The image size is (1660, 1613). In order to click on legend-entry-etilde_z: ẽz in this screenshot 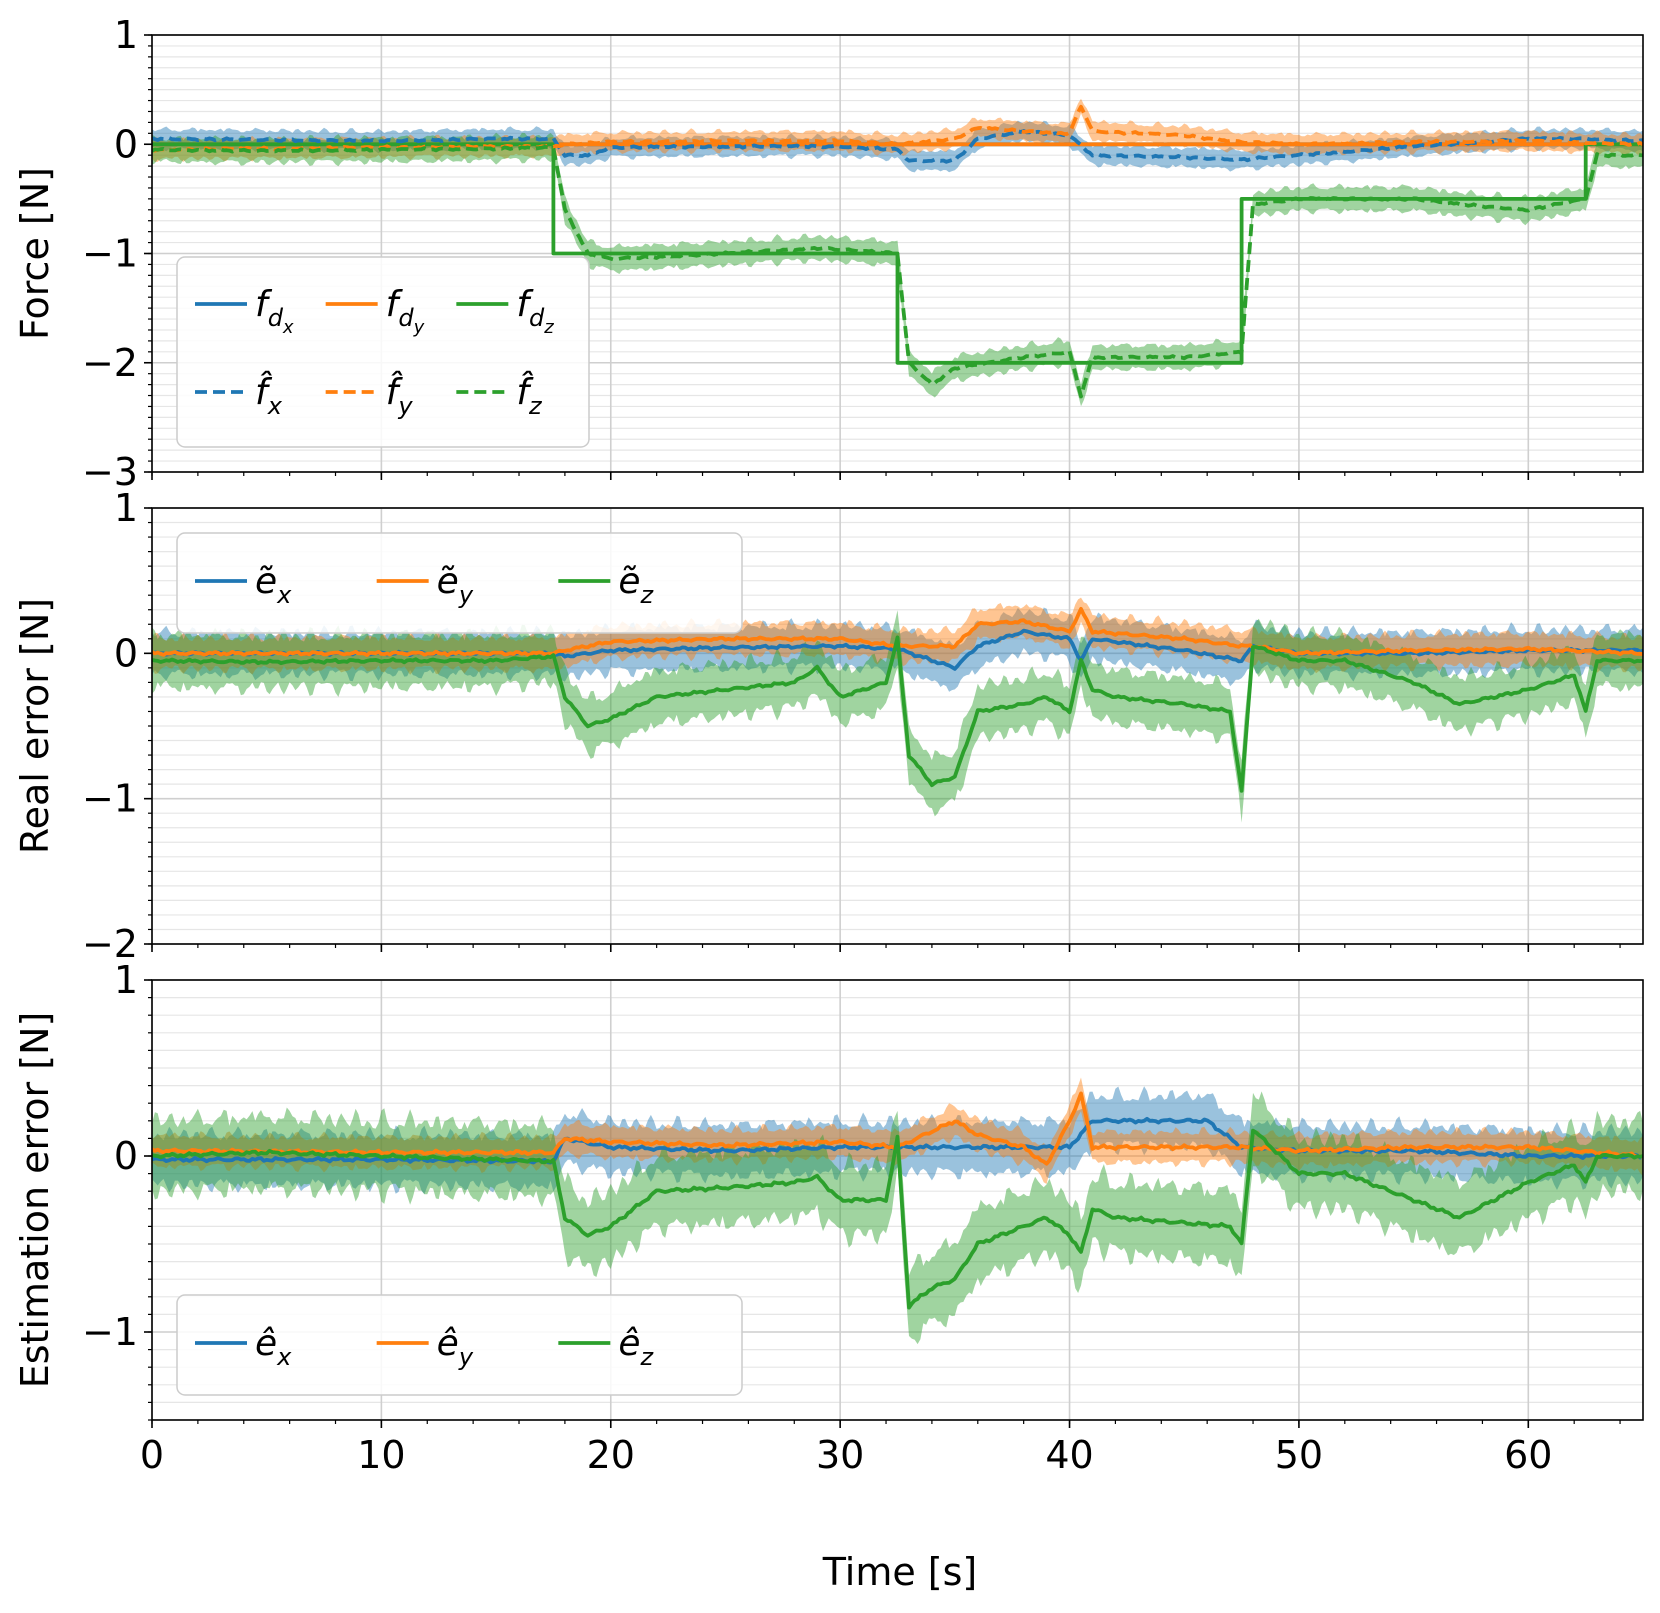, I will do `click(606, 585)`.